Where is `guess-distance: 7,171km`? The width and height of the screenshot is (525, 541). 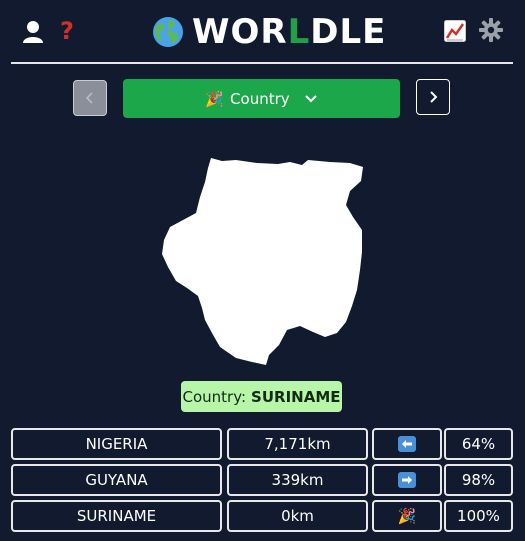
guess-distance: 7,171km is located at coordinates (297, 444).